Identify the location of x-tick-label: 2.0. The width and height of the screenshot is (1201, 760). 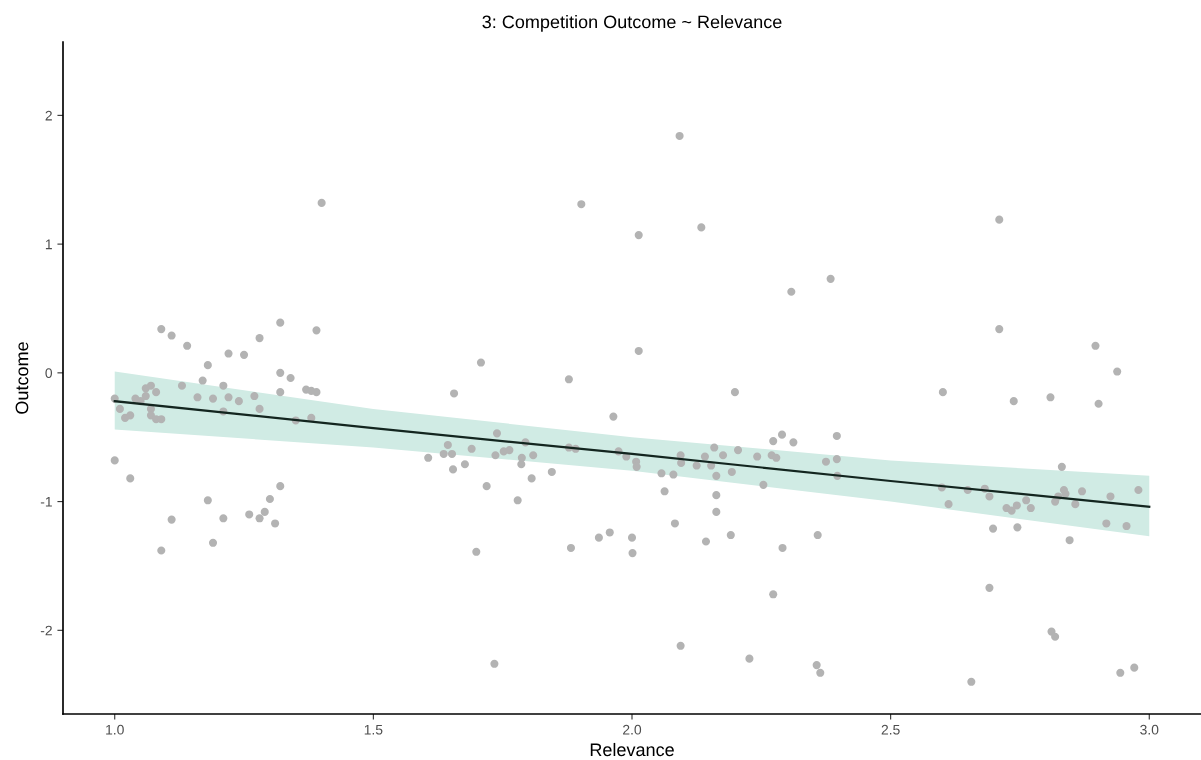
(632, 729).